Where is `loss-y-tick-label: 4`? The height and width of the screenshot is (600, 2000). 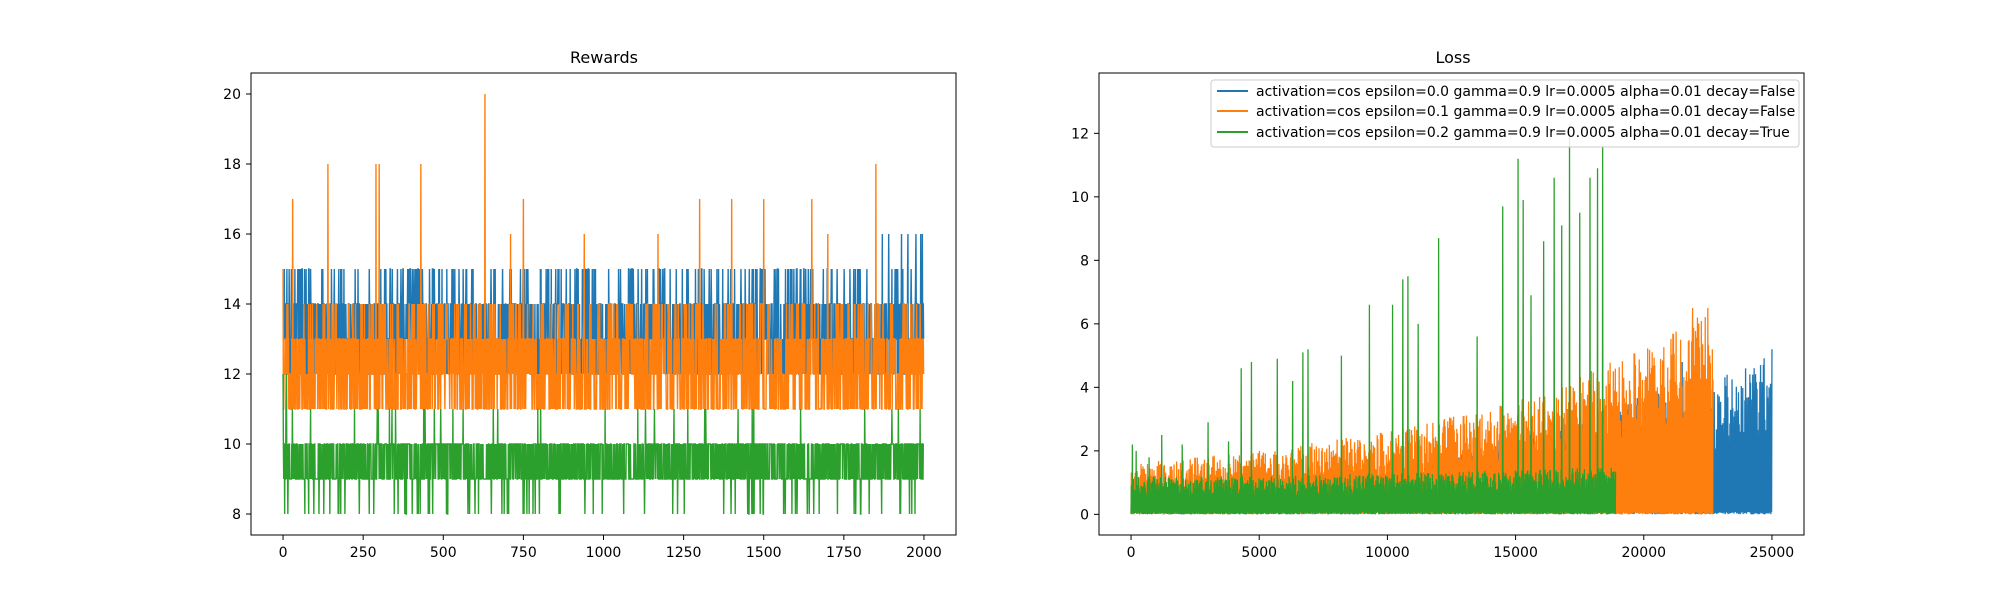
loss-y-tick-label: 4 is located at coordinates (1084, 388).